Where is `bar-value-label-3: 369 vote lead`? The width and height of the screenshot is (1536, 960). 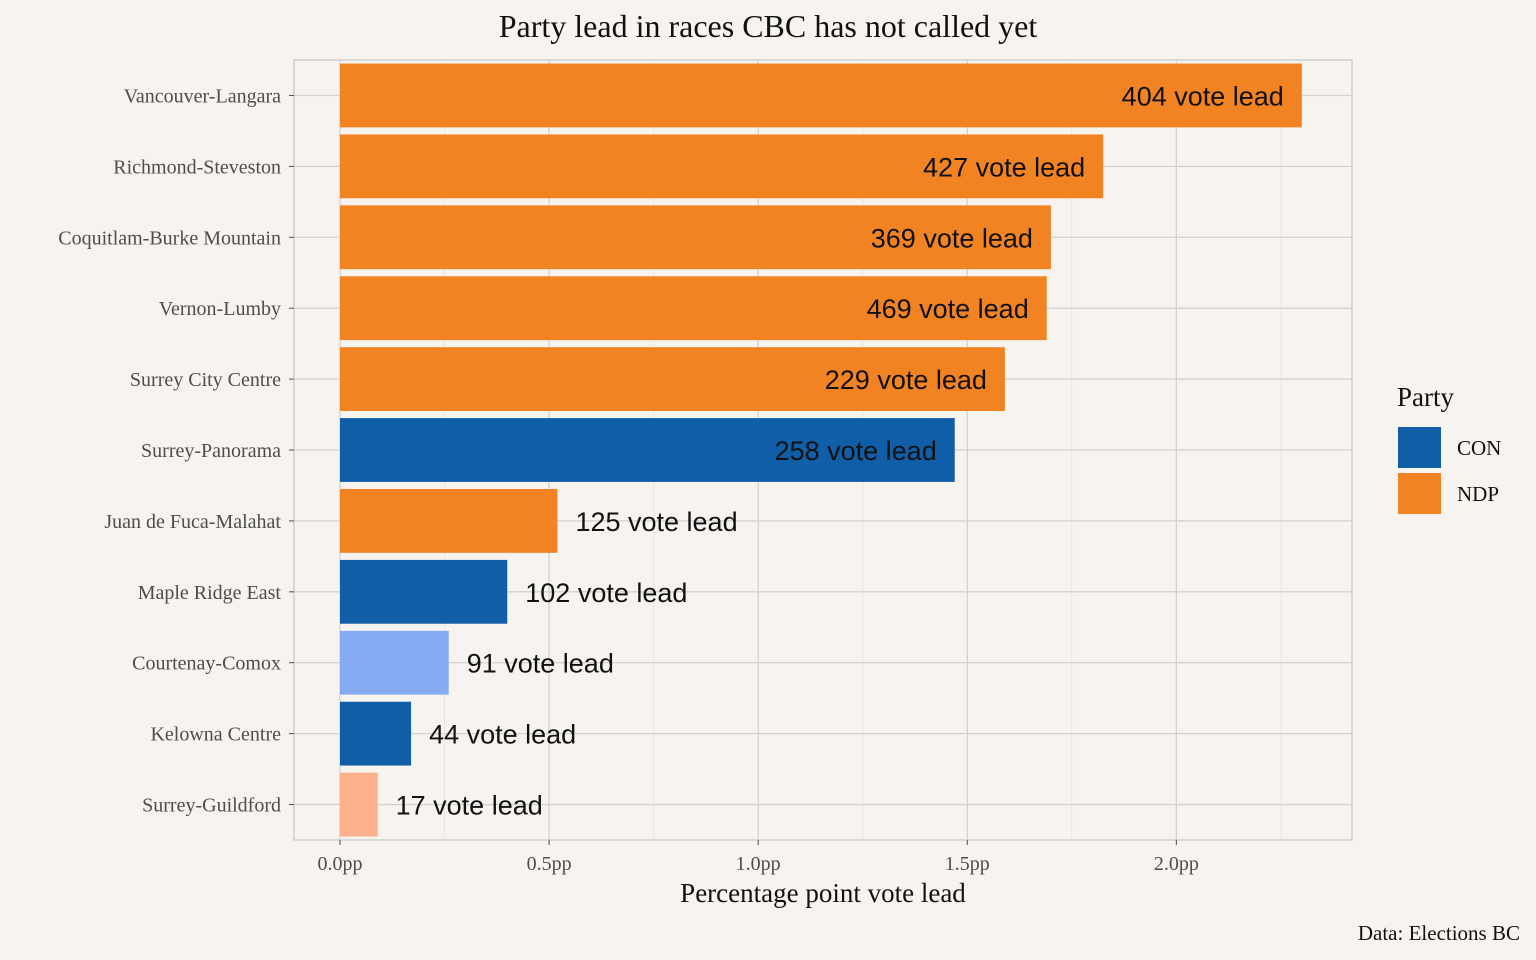 bar-value-label-3: 369 vote lead is located at coordinates (952, 238).